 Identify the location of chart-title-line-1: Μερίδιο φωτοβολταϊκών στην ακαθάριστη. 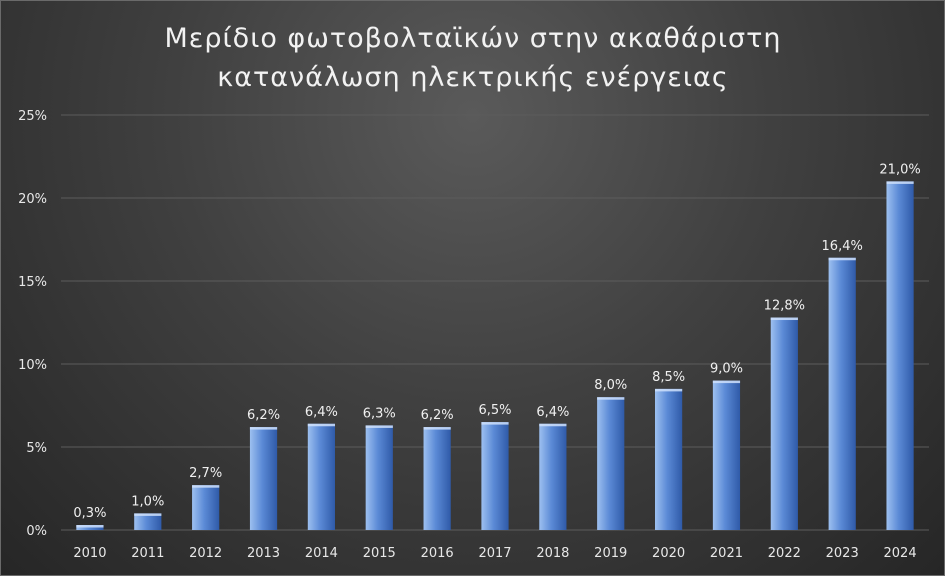
(473, 38).